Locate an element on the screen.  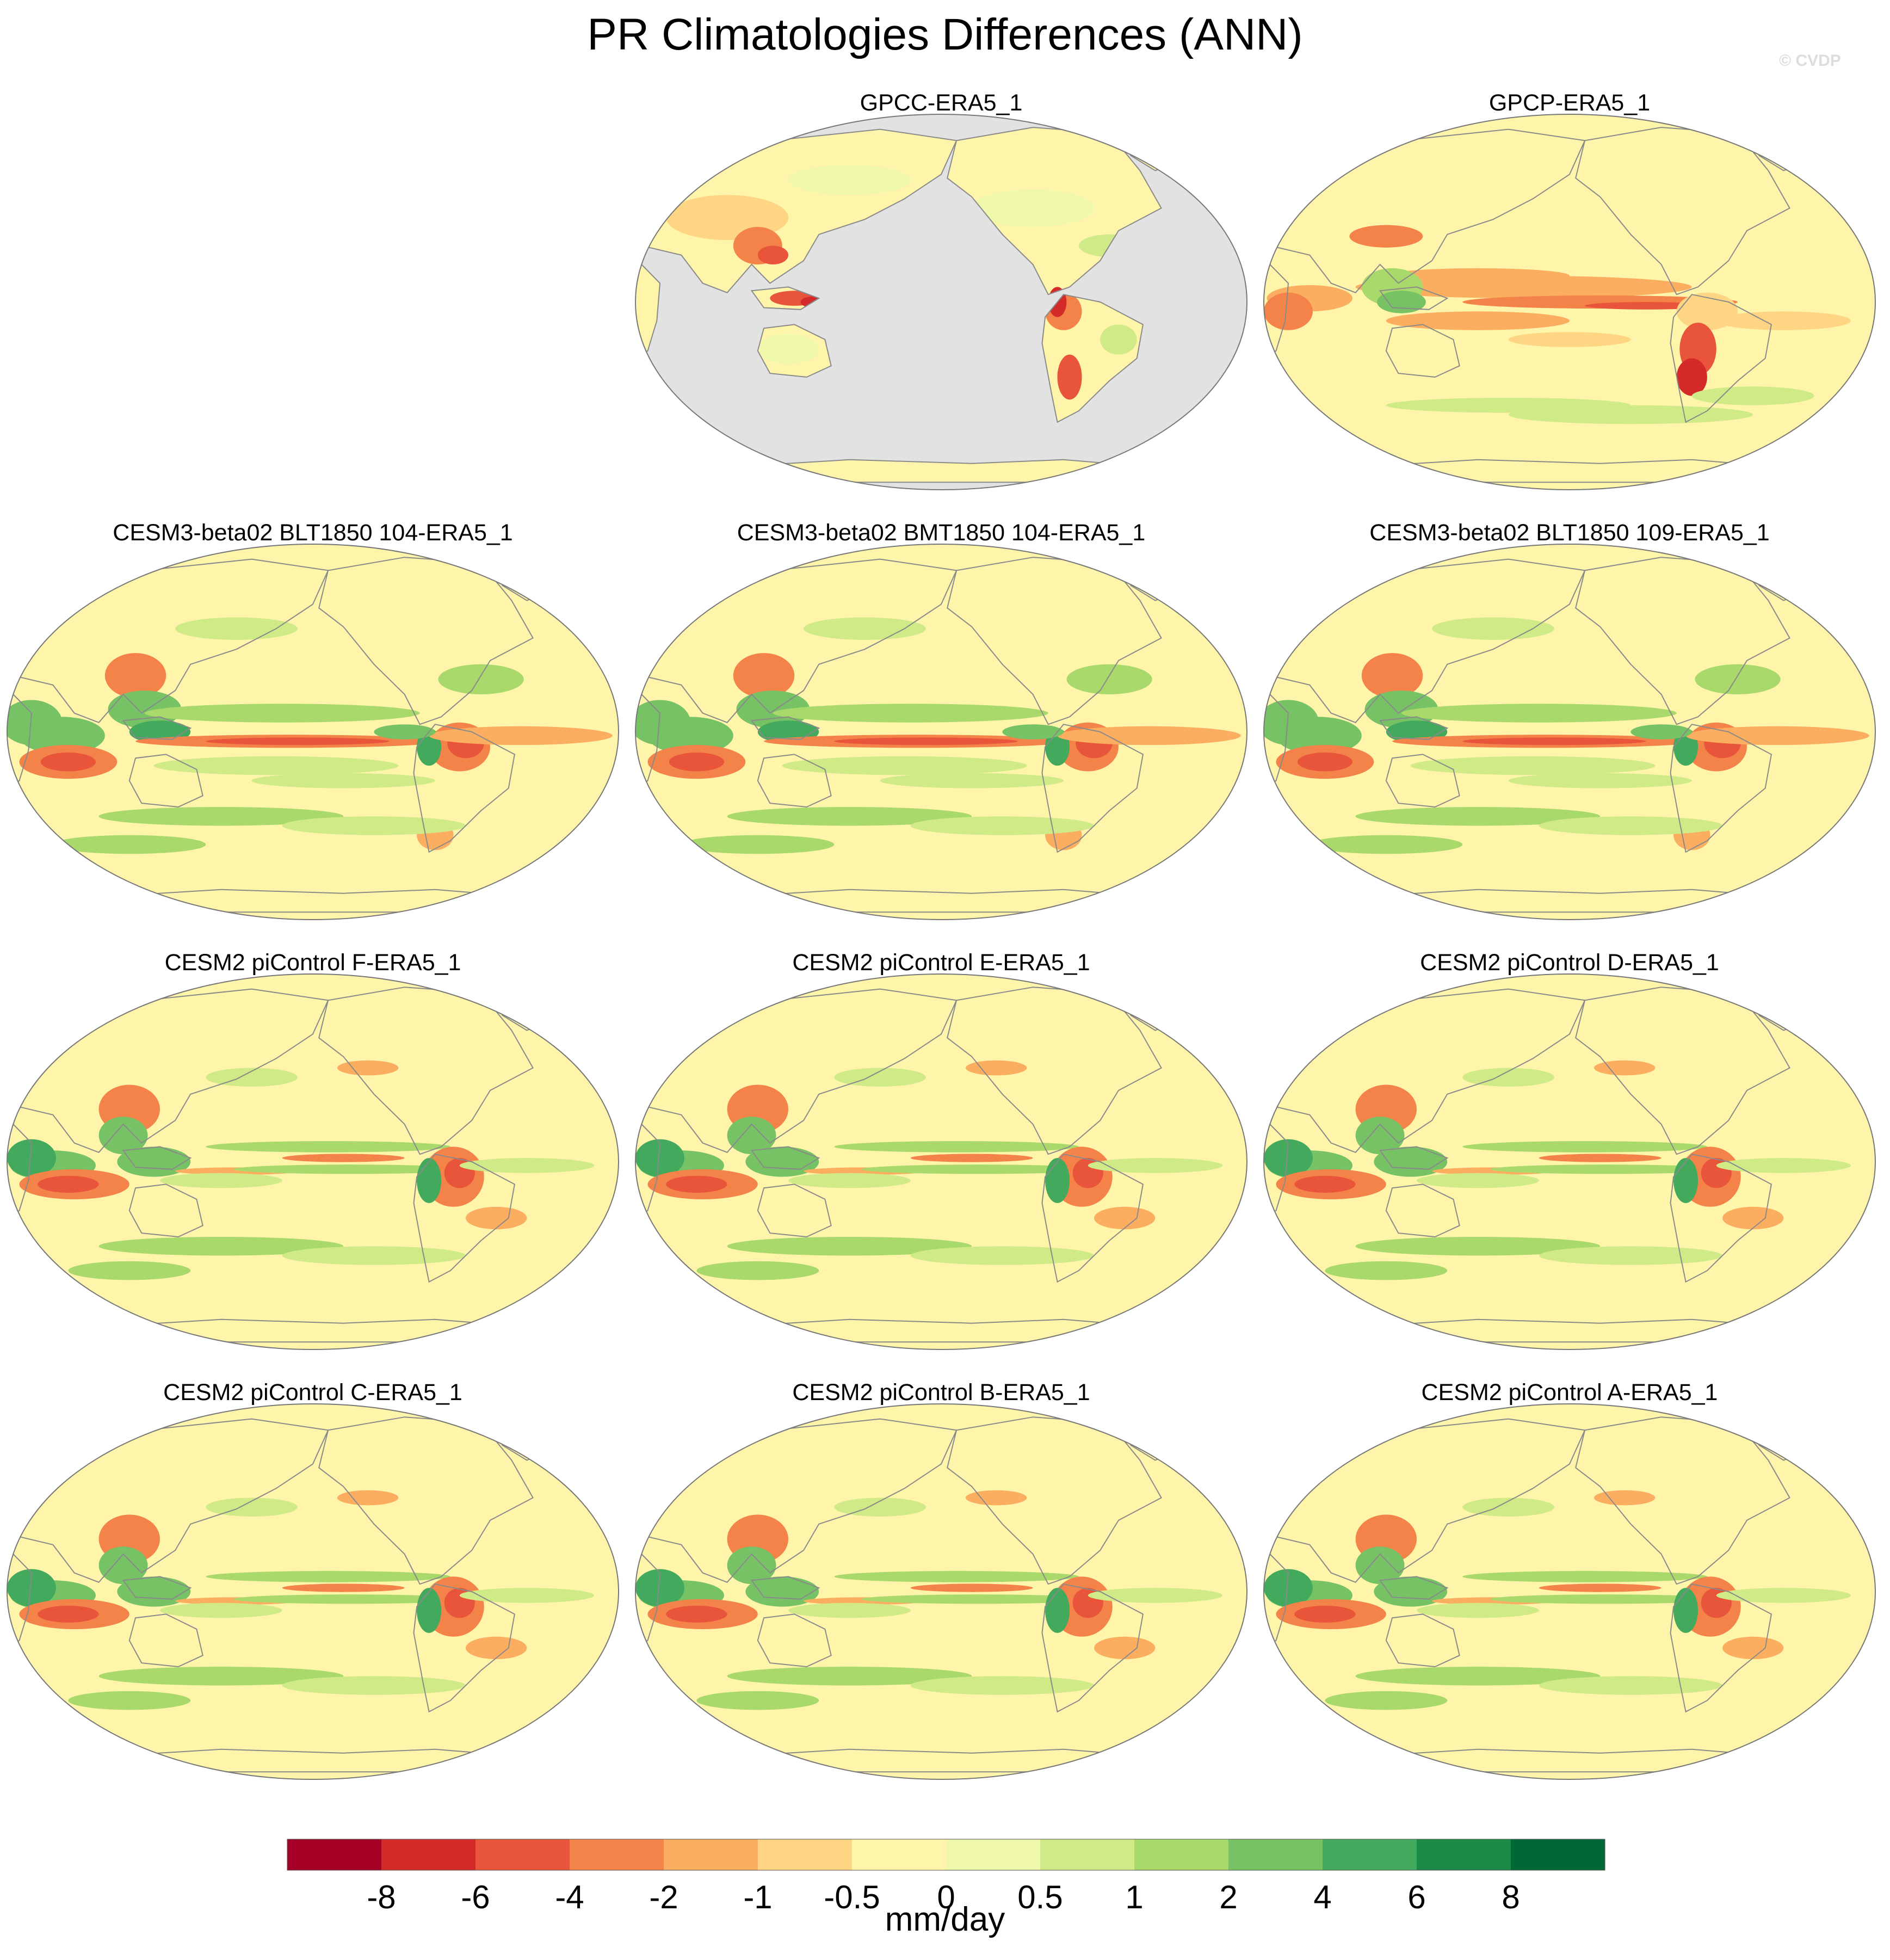
panel-title: GPCC-ERA5_1 is located at coordinates (941, 103).